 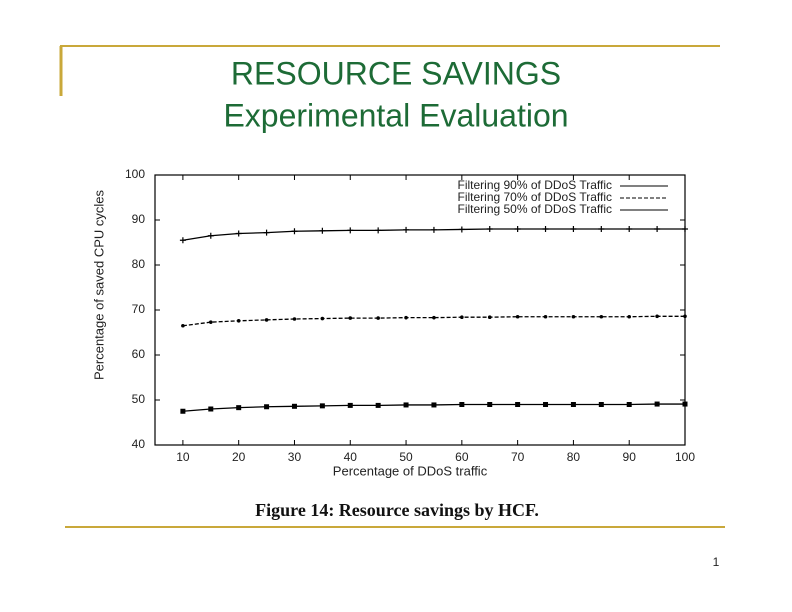 I want to click on y-tick-label: 100, so click(x=135, y=174).